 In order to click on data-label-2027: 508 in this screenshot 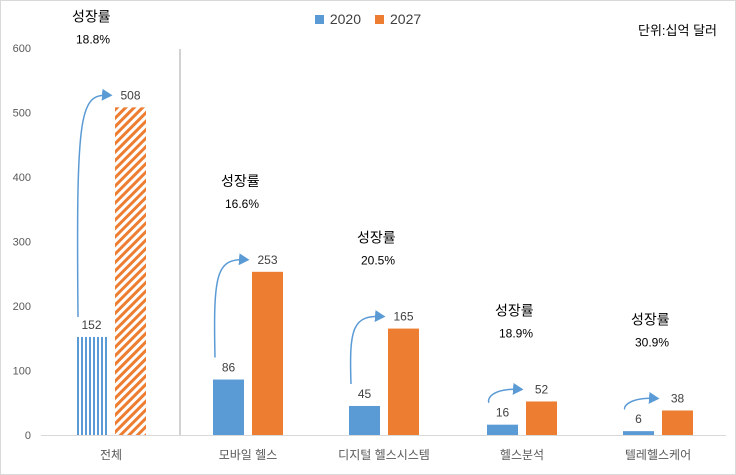, I will do `click(130, 95)`.